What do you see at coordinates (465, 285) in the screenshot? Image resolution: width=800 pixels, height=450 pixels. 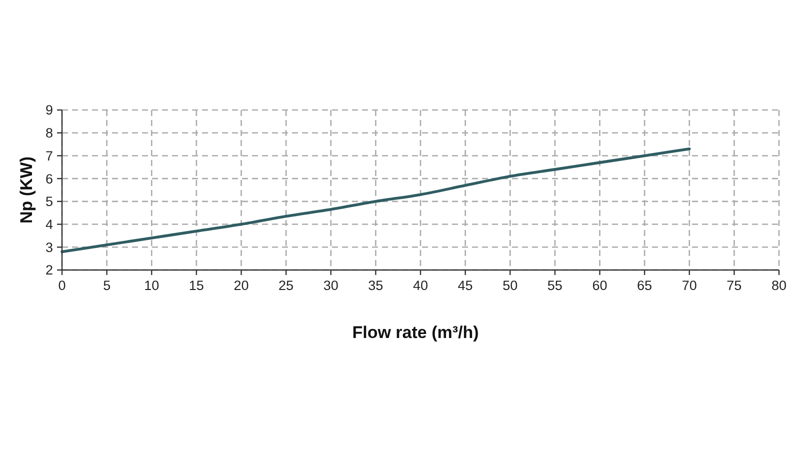 I see `x-tick-label: 45` at bounding box center [465, 285].